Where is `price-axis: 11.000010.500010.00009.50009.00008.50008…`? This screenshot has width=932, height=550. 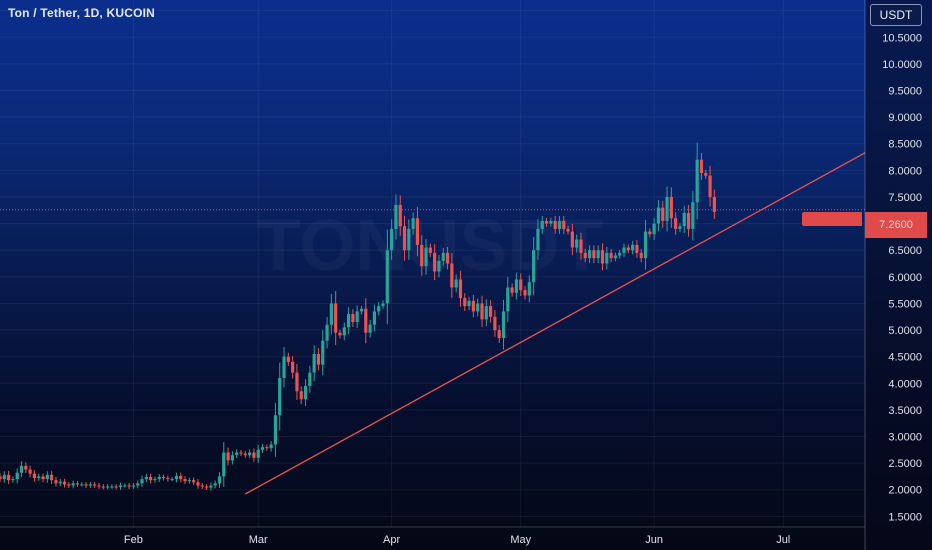
price-axis: 11.000010.500010.00009.50009.00008.50008… is located at coordinates (898, 275).